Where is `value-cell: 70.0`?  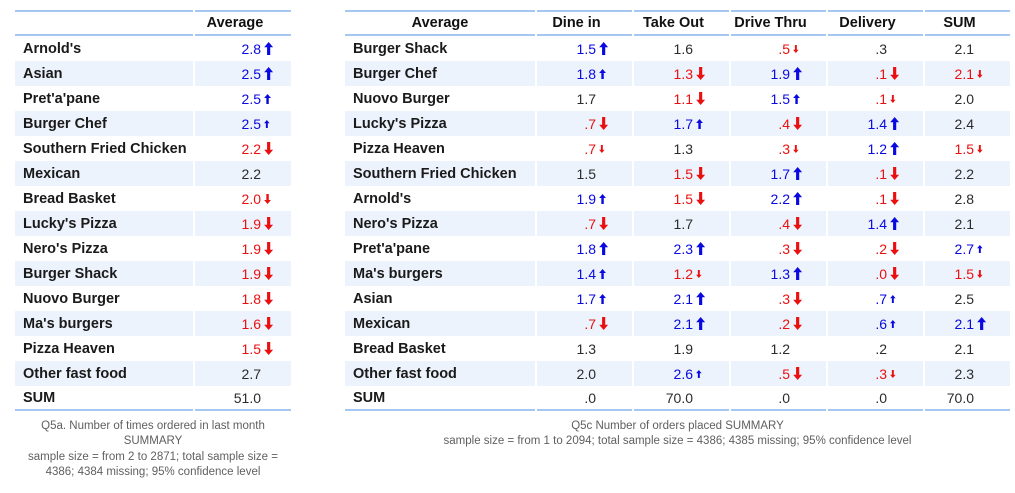 value-cell: 70.0 is located at coordinates (967, 398).